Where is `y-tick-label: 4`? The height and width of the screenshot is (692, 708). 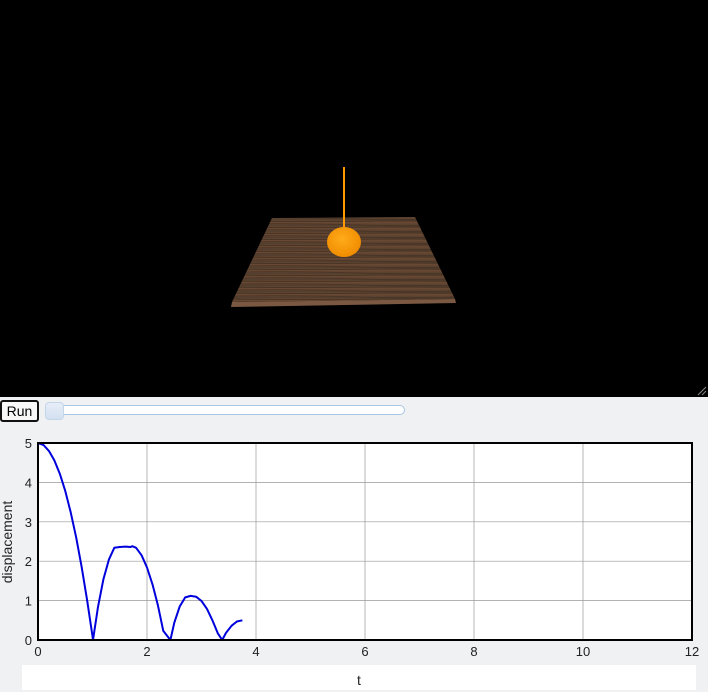 y-tick-label: 4 is located at coordinates (28, 482).